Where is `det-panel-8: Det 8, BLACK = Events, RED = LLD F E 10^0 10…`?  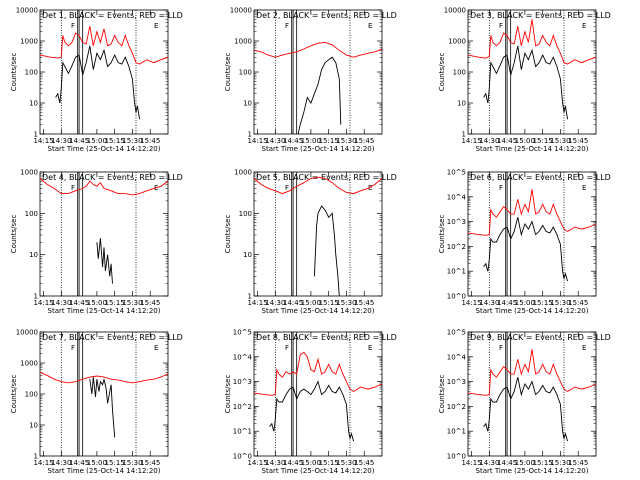 det-panel-8: Det 8, BLACK = Events, RED = LLD F E 10^0 10… is located at coordinates (310, 402).